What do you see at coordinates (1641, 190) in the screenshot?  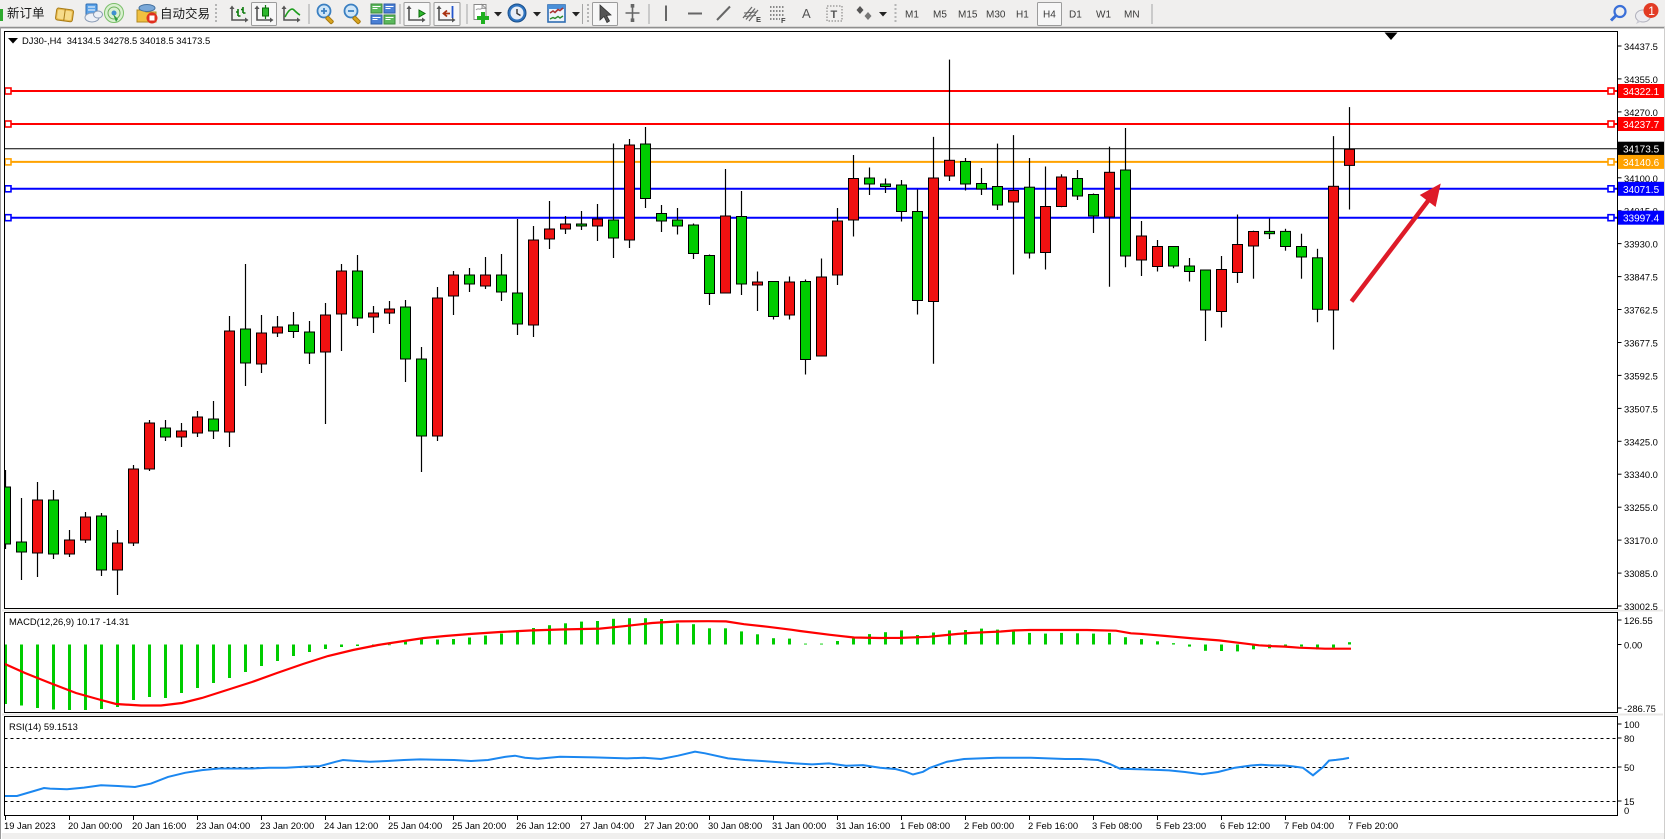 I see `svg-text: 34071.5` at bounding box center [1641, 190].